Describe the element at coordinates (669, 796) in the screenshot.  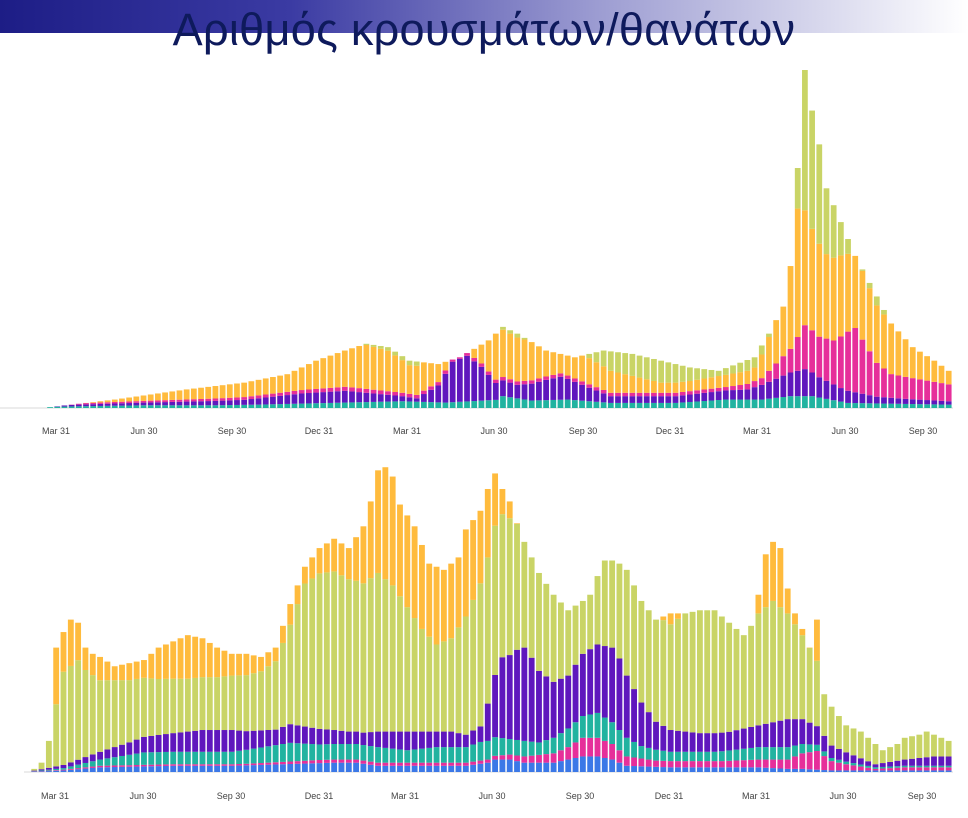
I see `x-tick-label: Dec 31` at that location.